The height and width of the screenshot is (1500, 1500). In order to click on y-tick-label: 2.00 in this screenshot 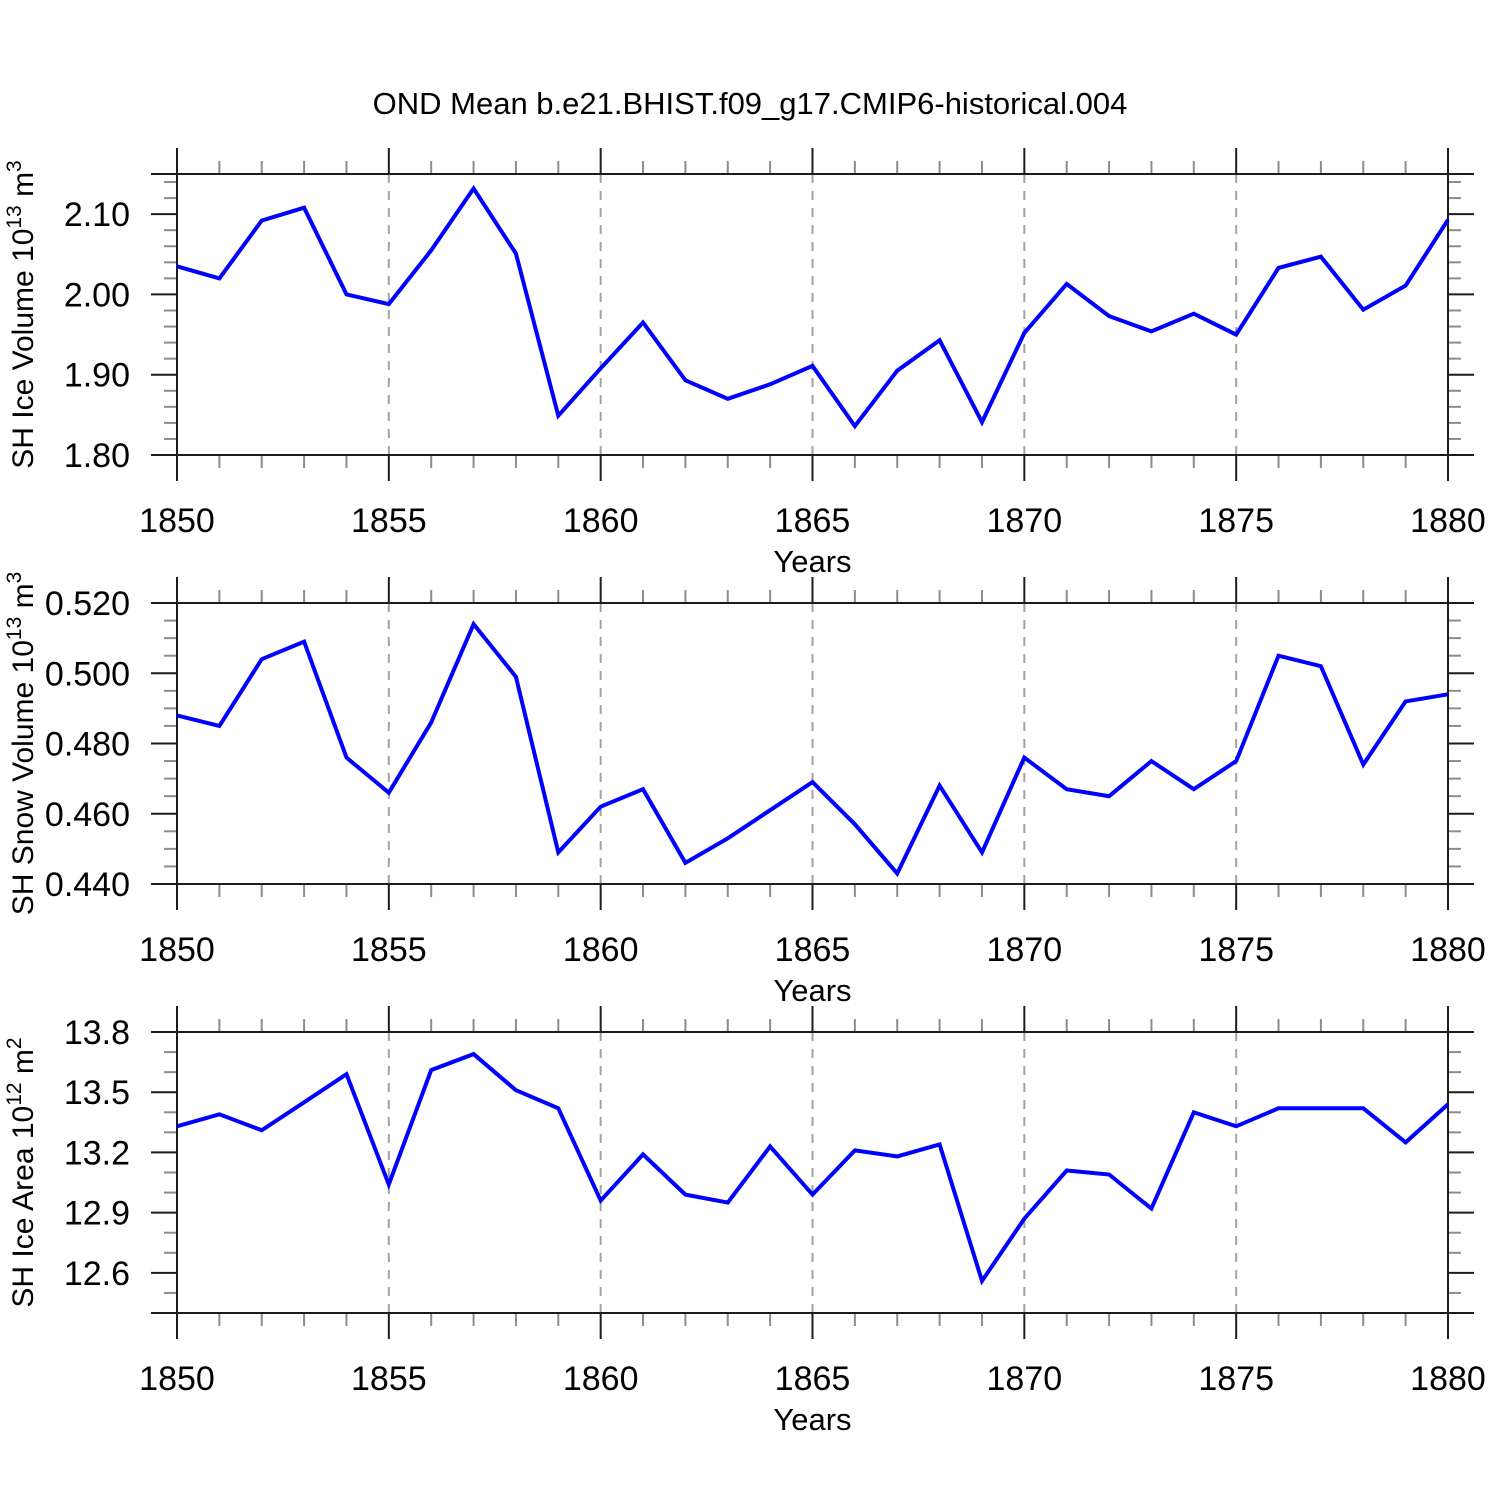, I will do `click(97, 295)`.